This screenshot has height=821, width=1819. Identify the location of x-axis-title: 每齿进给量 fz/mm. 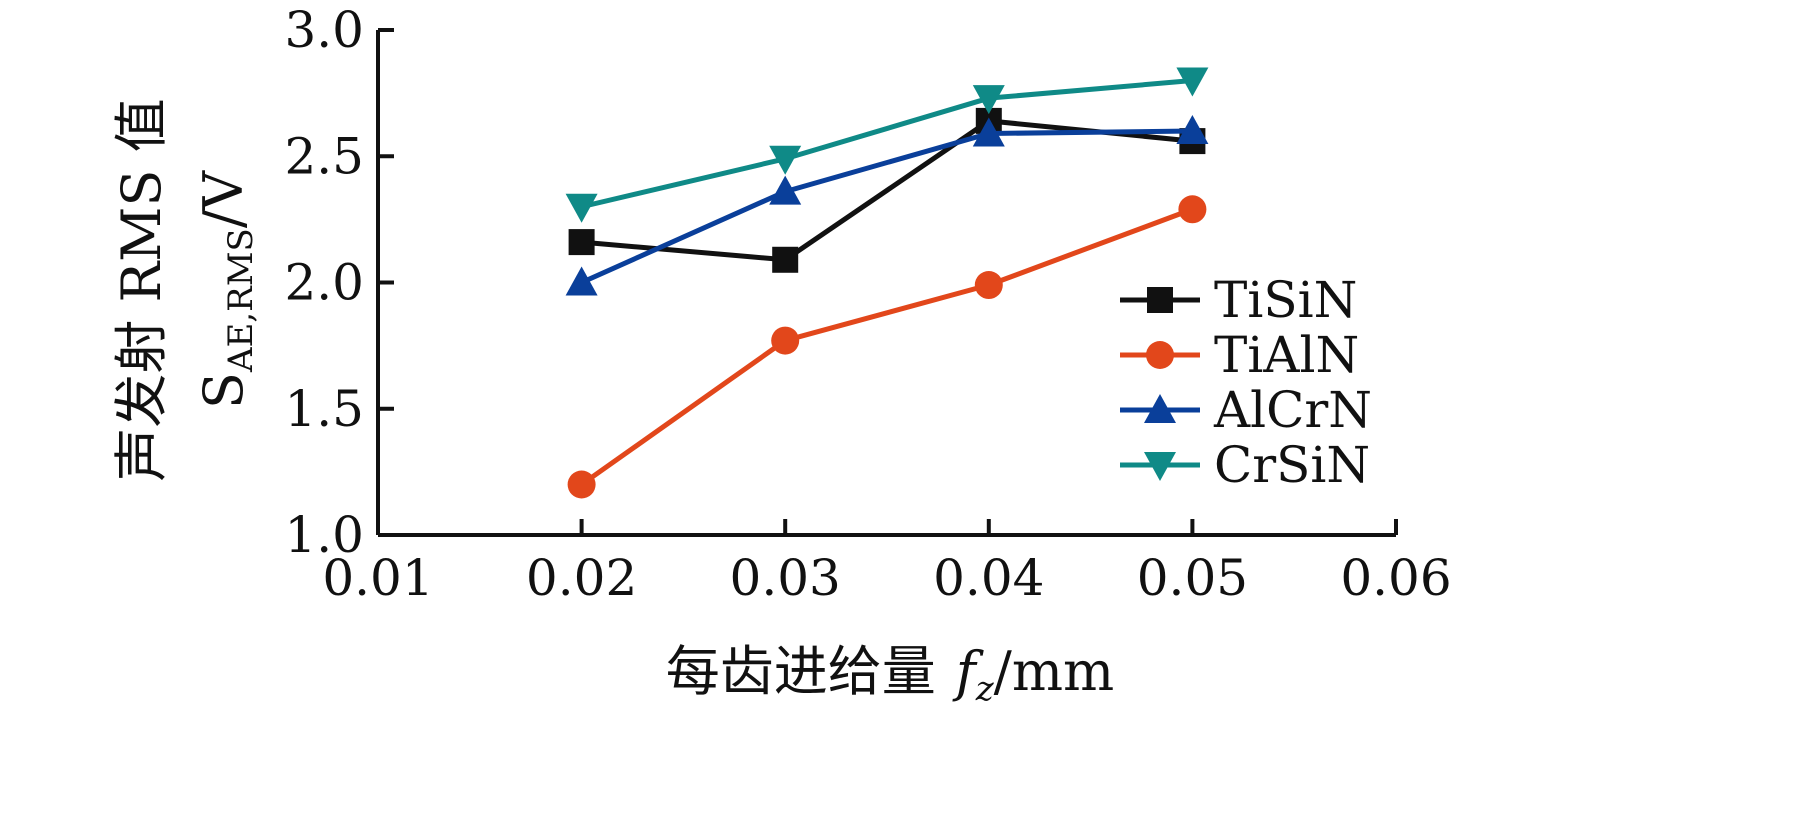
(890, 674).